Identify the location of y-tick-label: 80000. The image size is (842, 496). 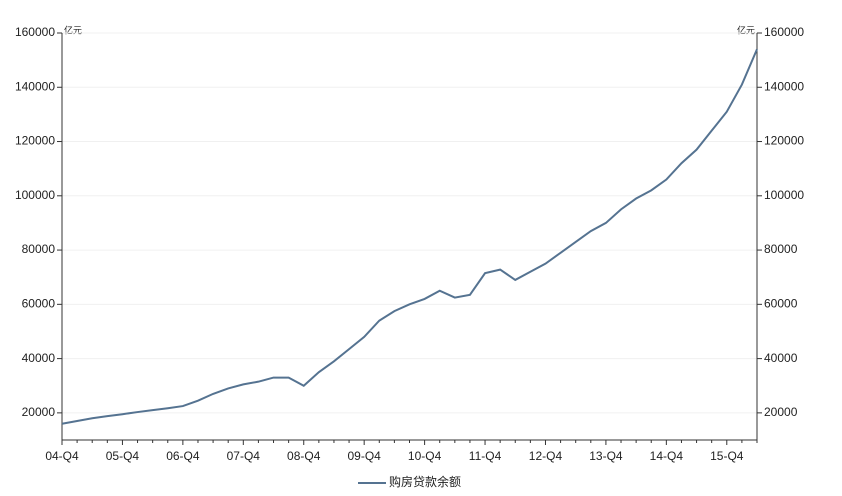
(39, 249).